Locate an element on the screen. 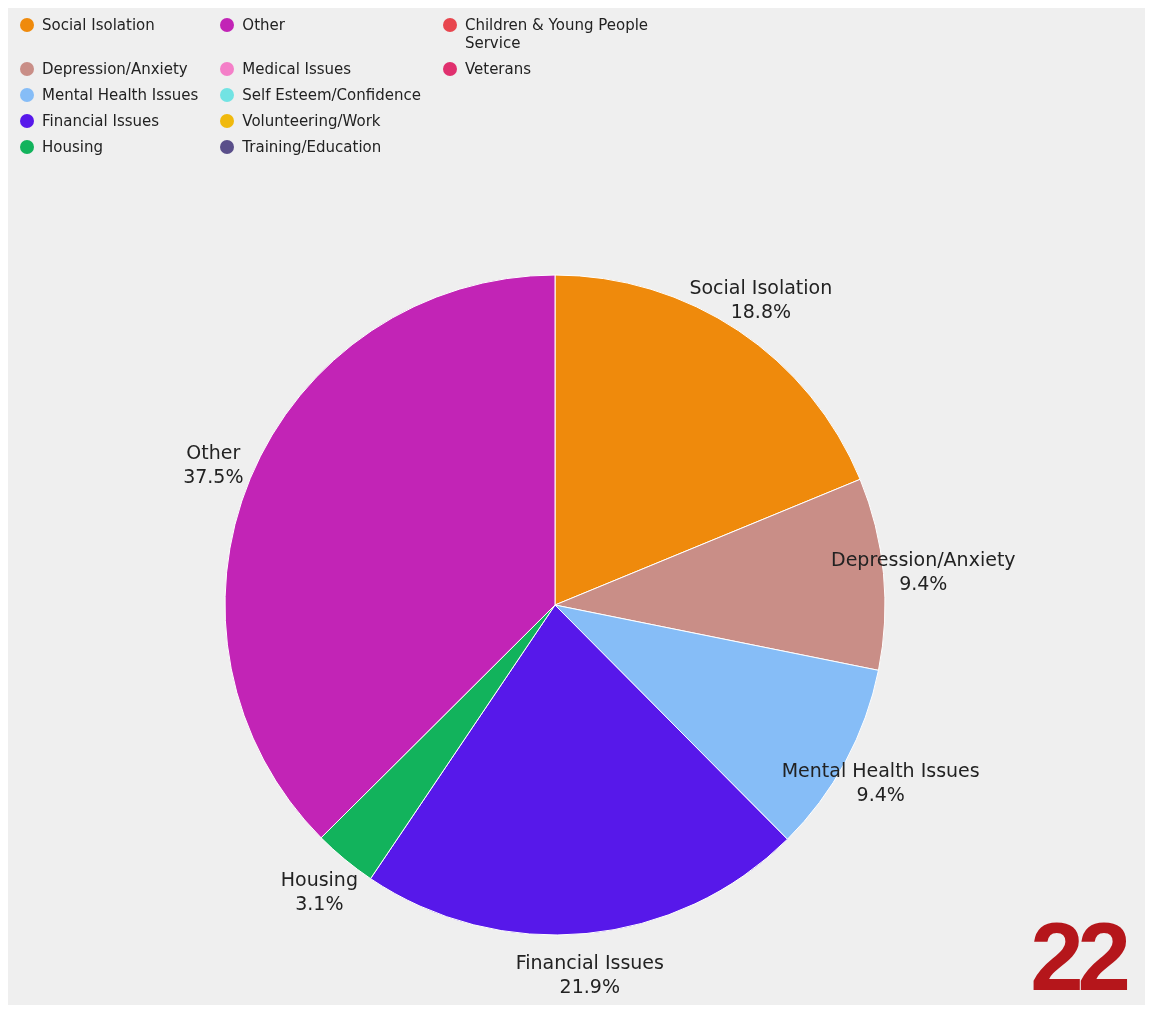  slice-label: Social Isolation is located at coordinates (761, 286).